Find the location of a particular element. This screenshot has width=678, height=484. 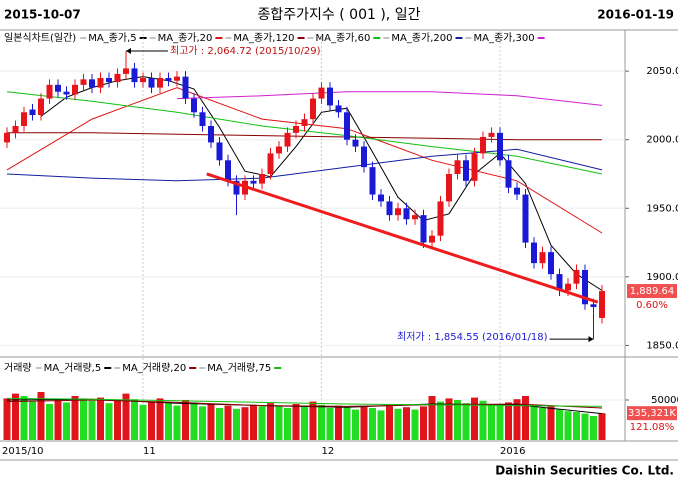

last-volume-tag is located at coordinates (652, 413).